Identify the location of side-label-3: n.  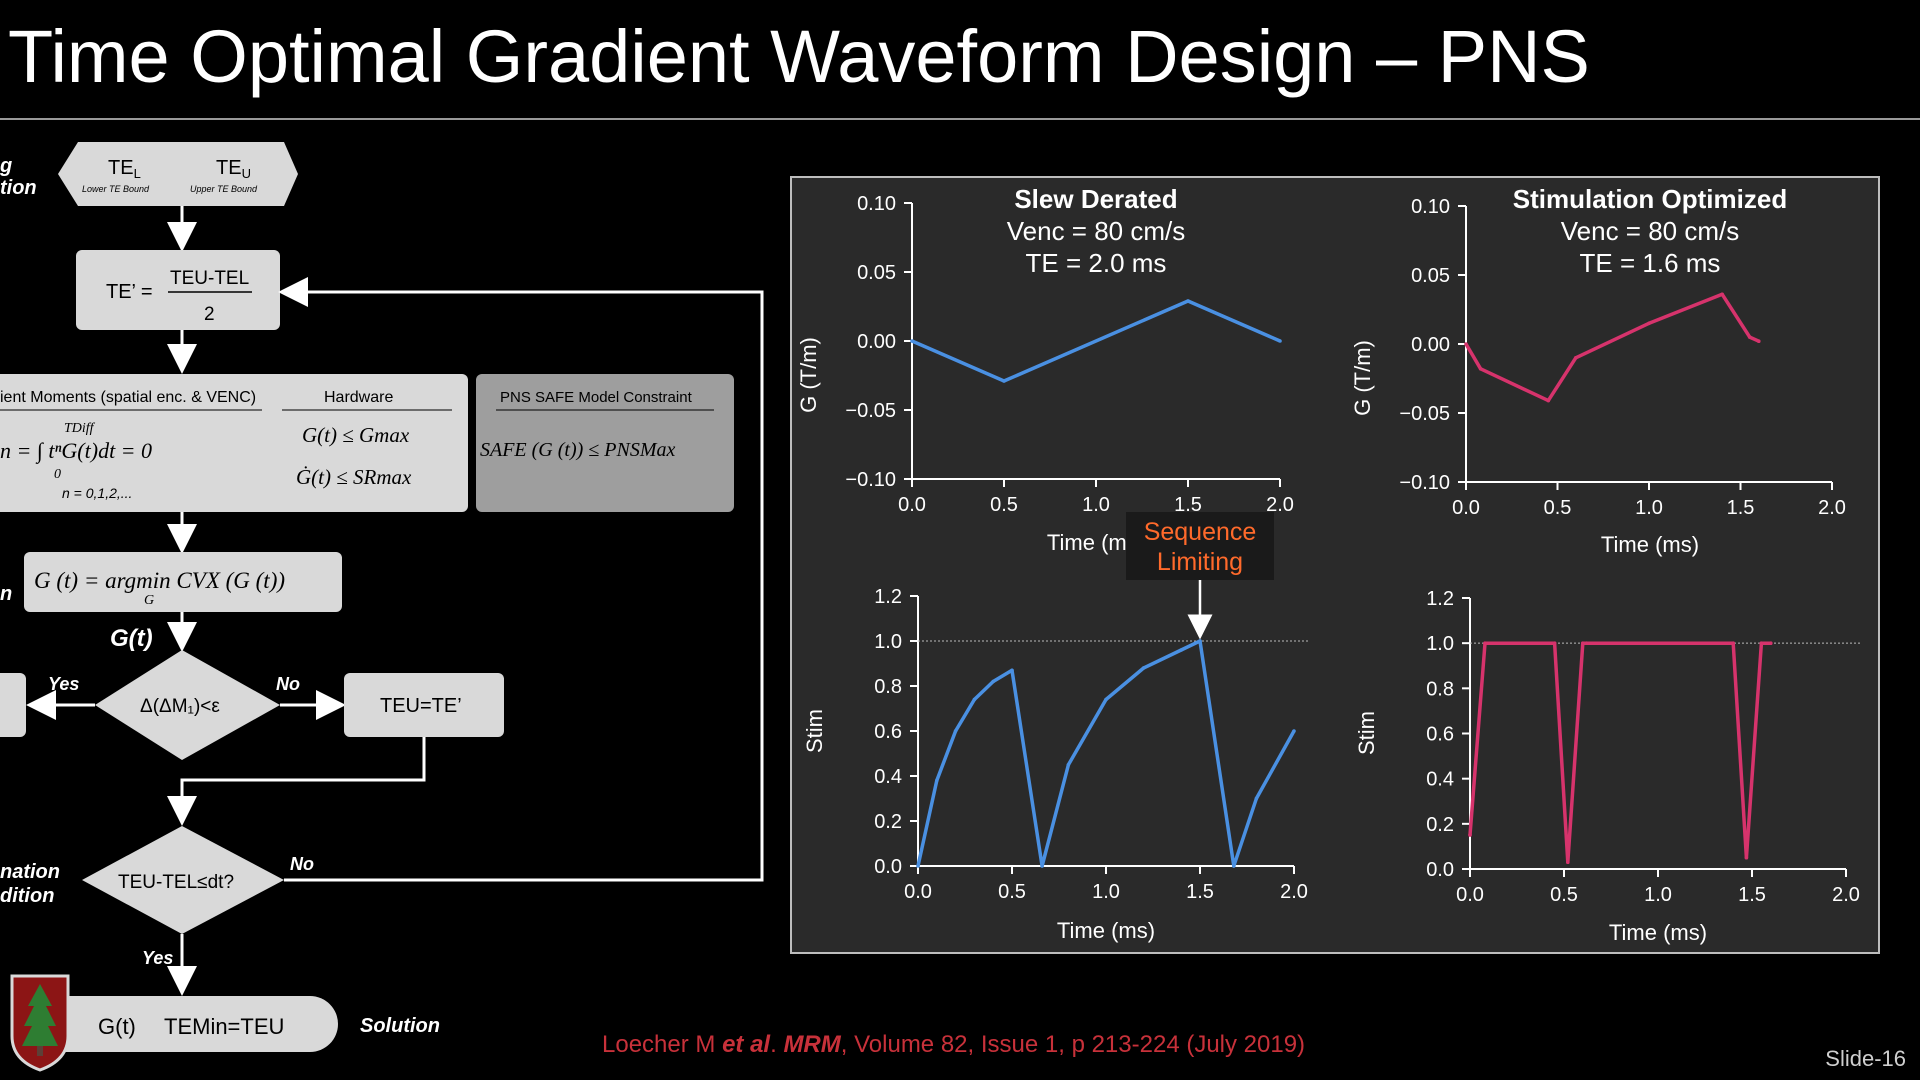
(6, 594).